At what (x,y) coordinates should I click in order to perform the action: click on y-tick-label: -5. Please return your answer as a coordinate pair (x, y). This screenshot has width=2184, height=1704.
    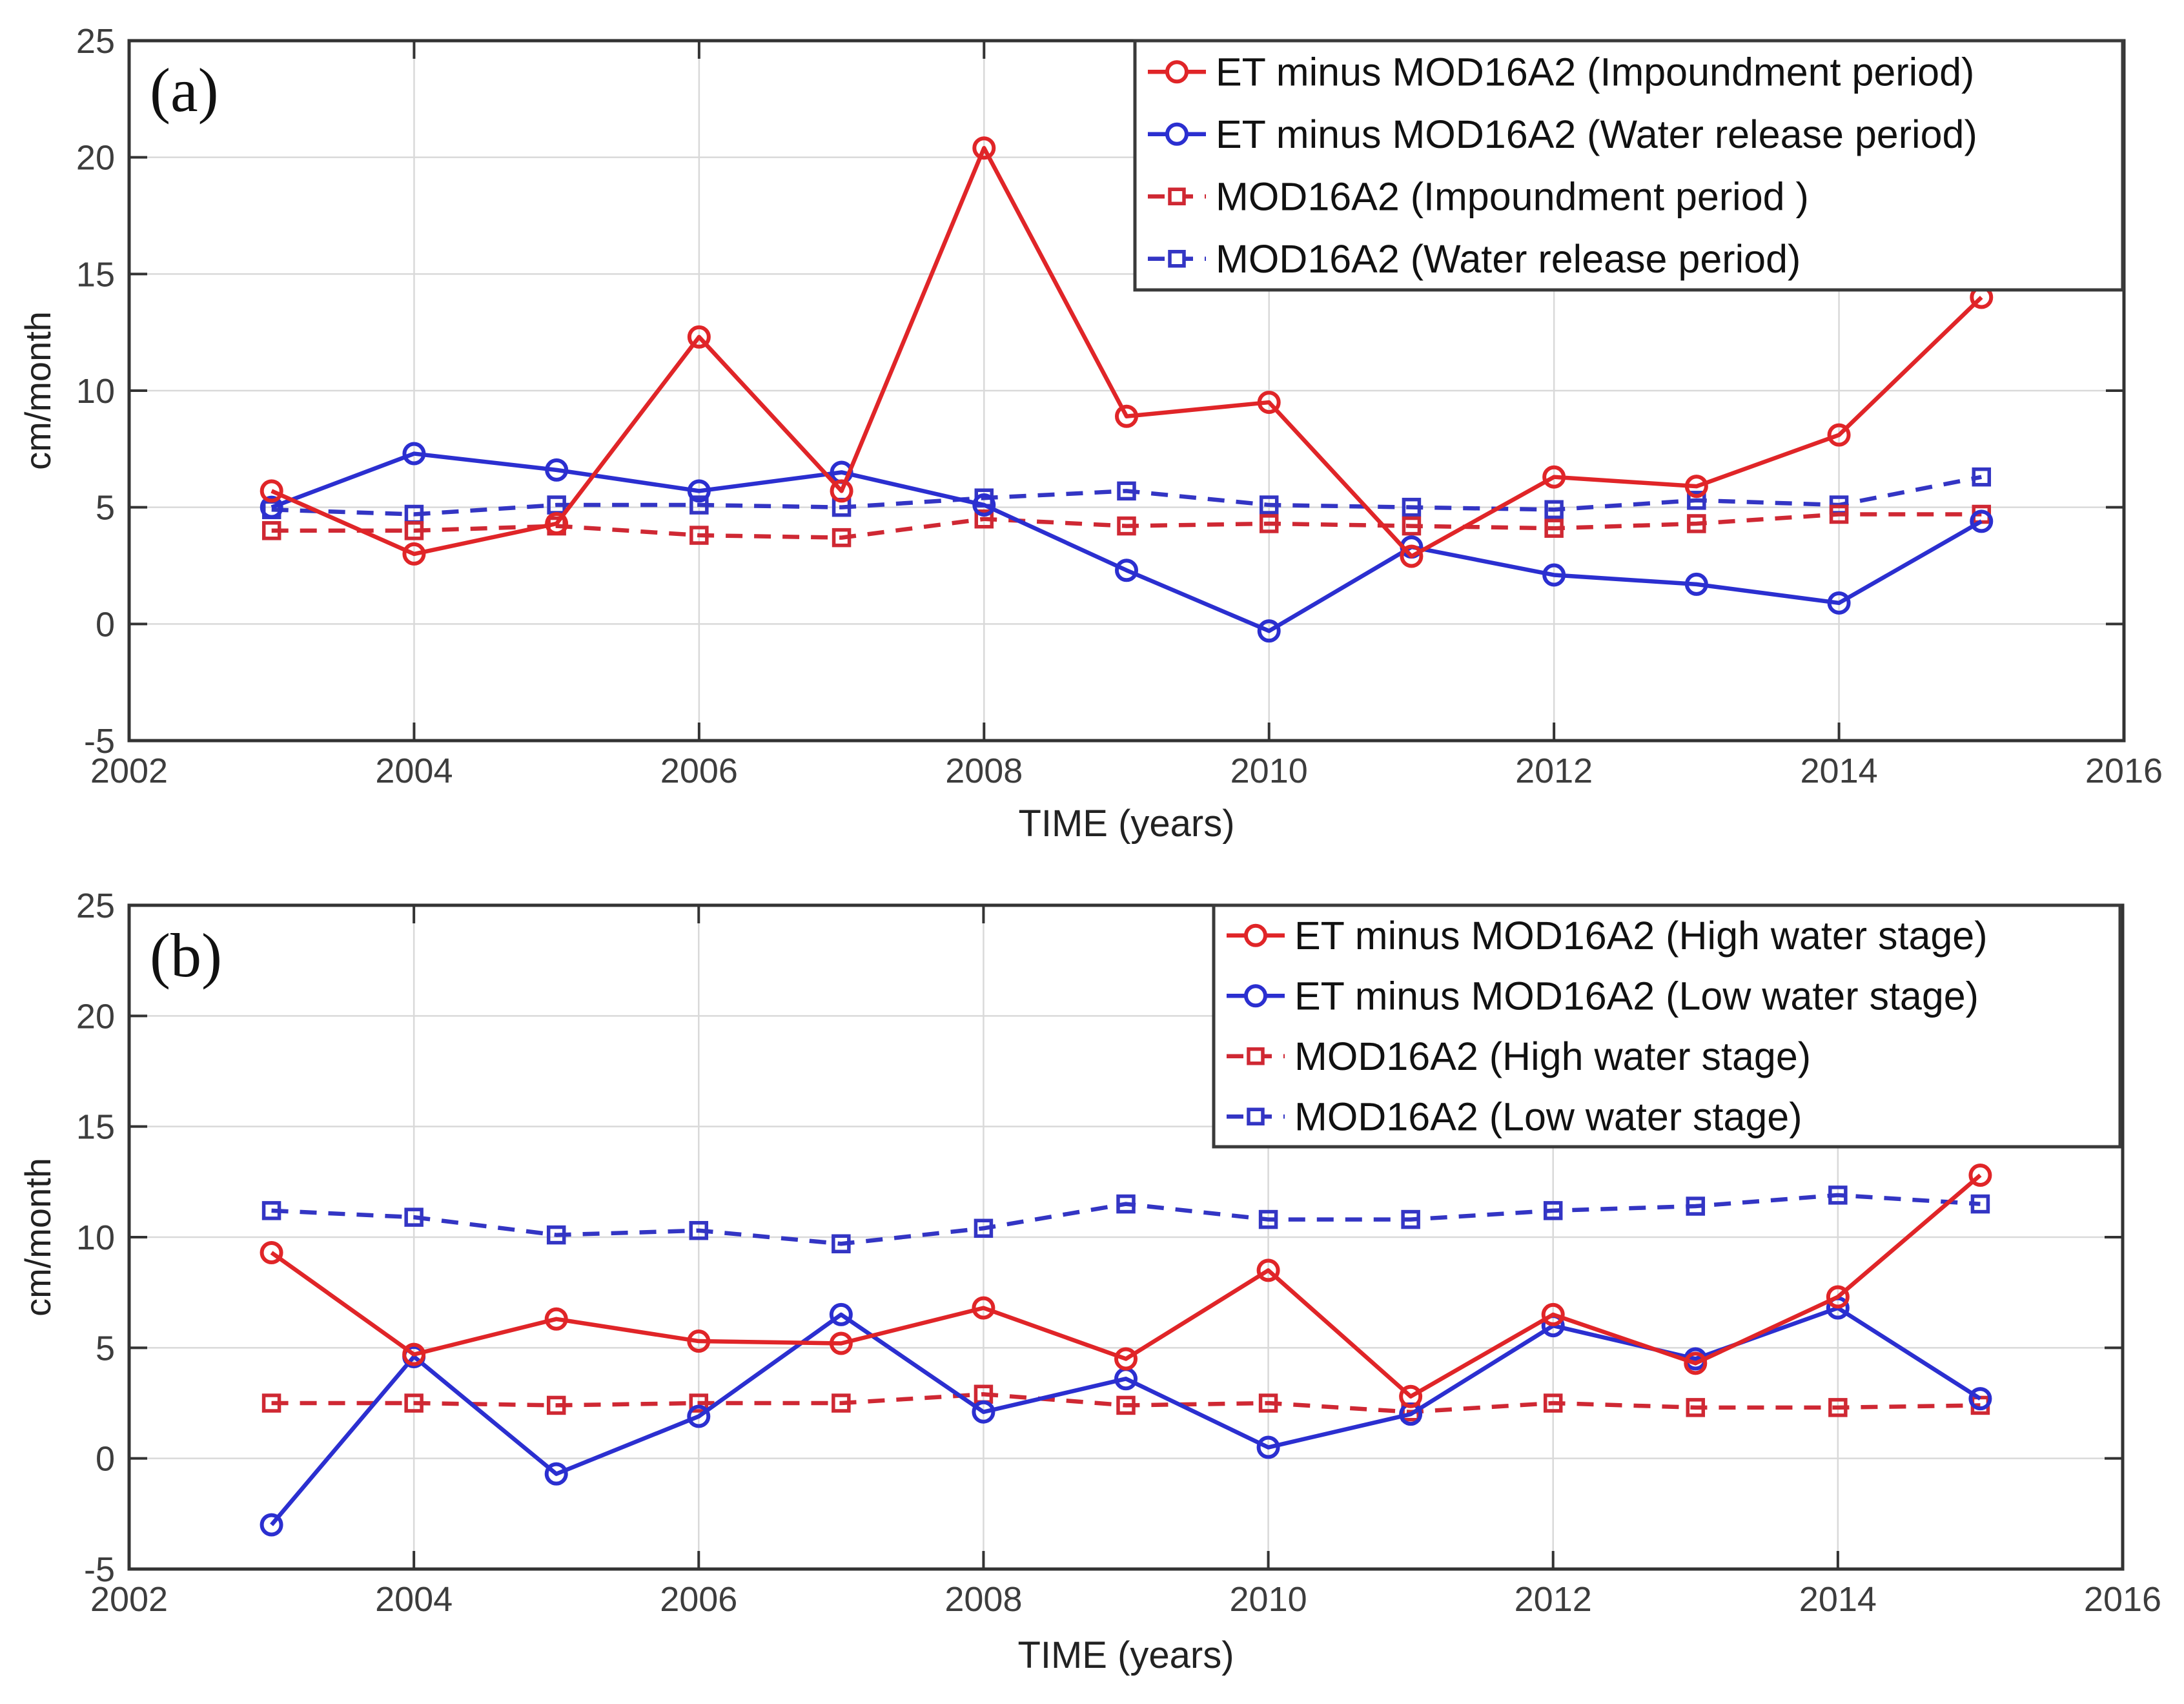
    Looking at the image, I should click on (99, 741).